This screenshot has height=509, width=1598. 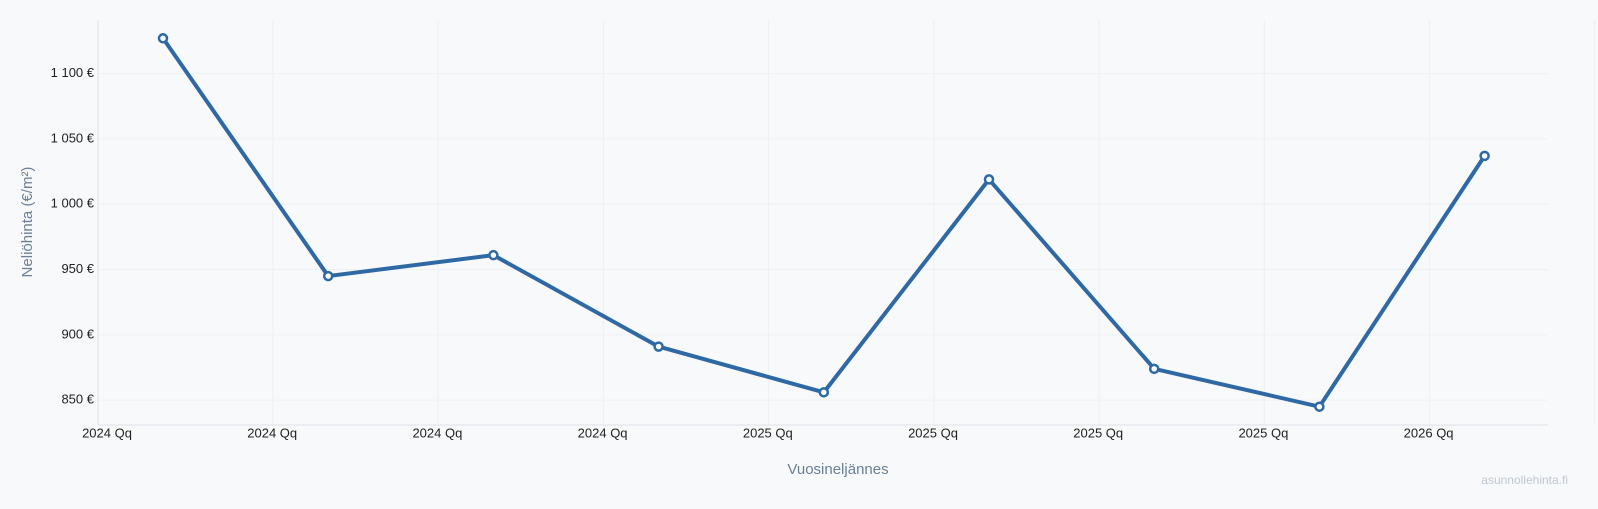 I want to click on x-axis-title: Vuosineljännes, so click(x=837, y=469).